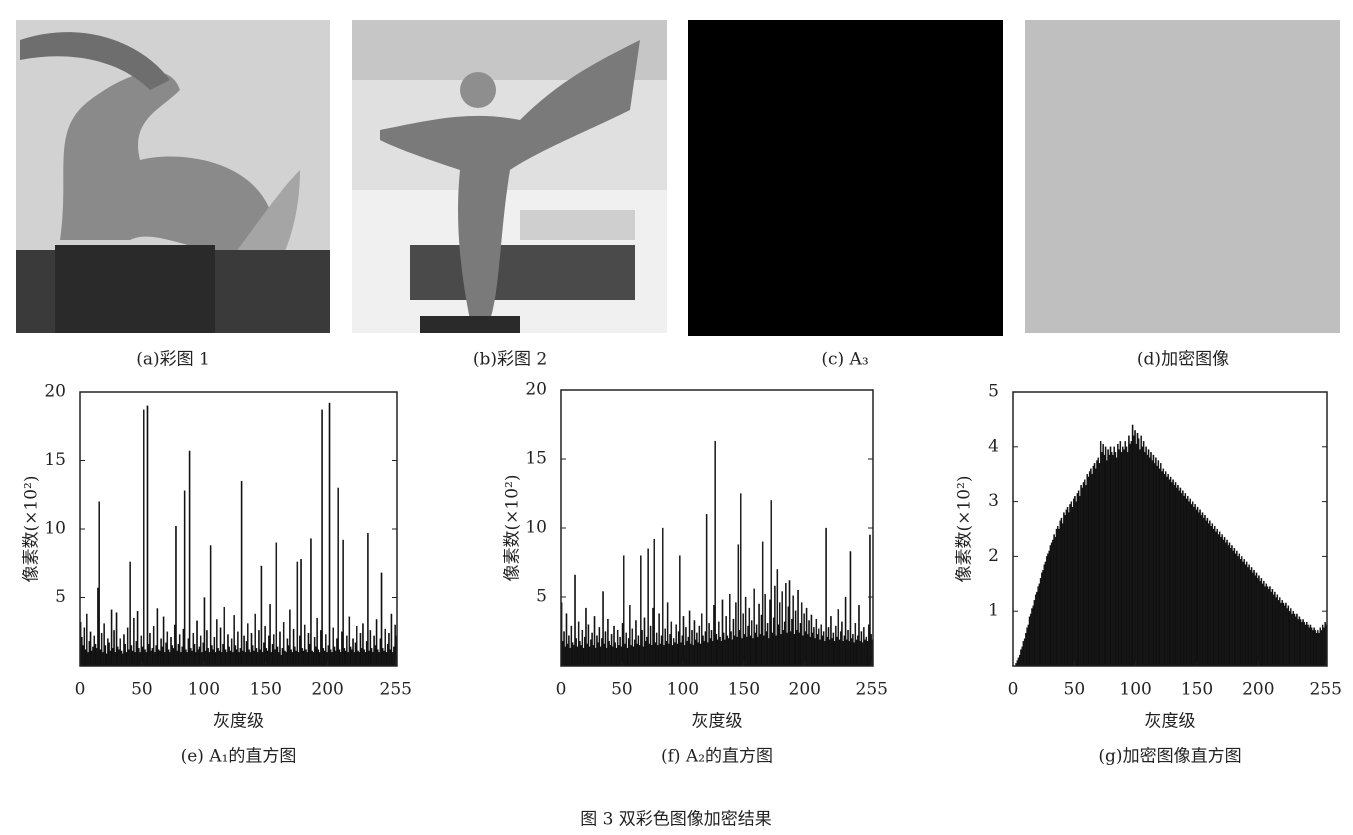  Describe the element at coordinates (266, 690) in the screenshot. I see `x-tick-label: 150` at that location.